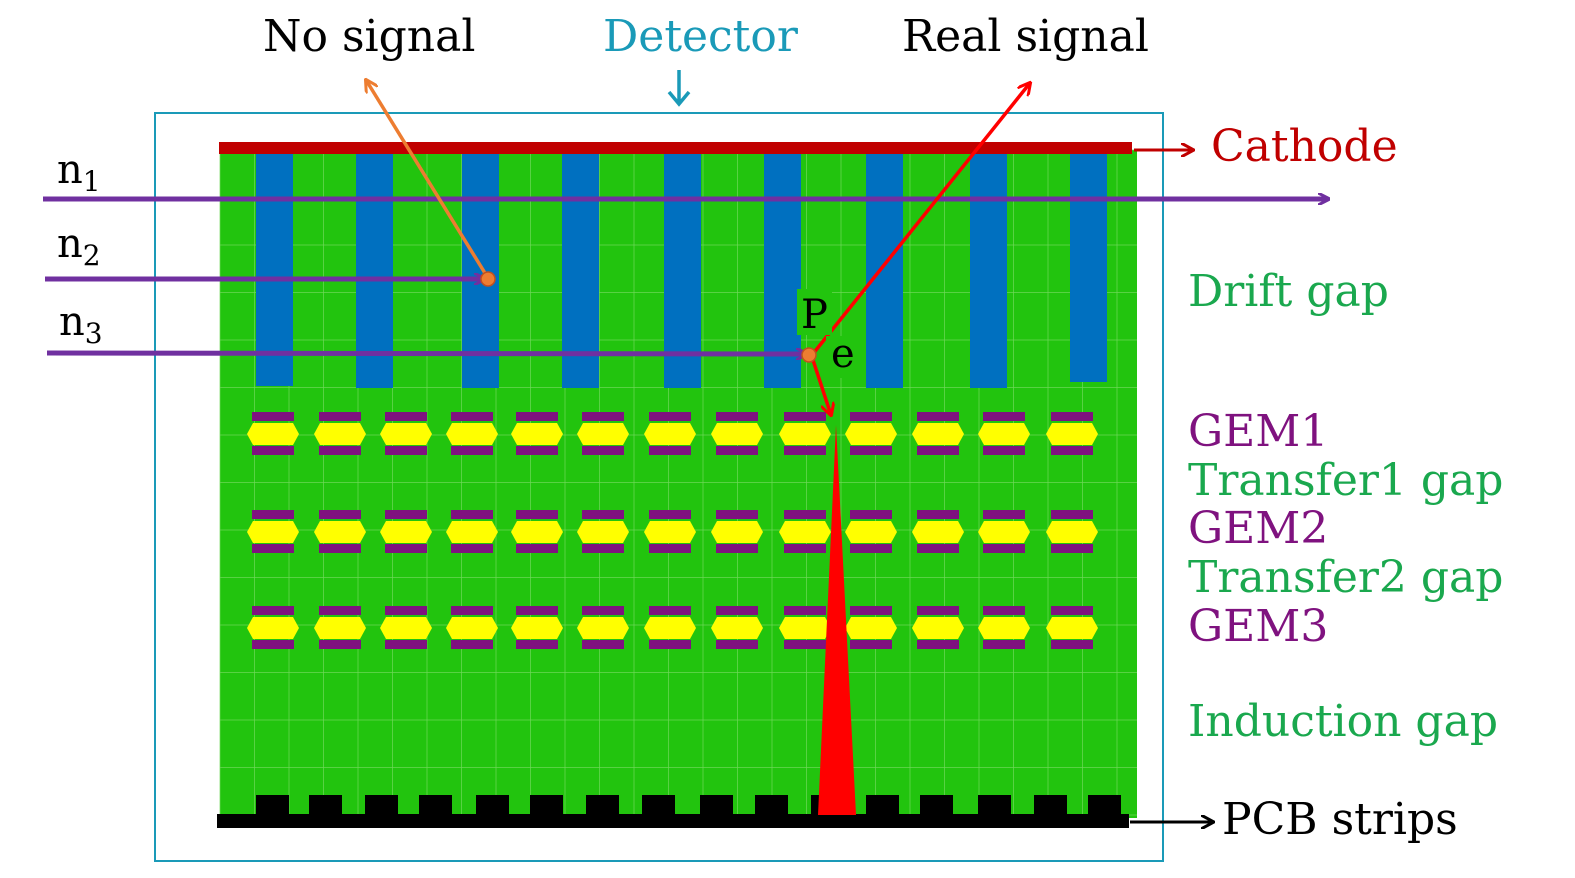 This screenshot has width=1575, height=878. What do you see at coordinates (837, 620) in the screenshot?
I see `avalanche-spike` at bounding box center [837, 620].